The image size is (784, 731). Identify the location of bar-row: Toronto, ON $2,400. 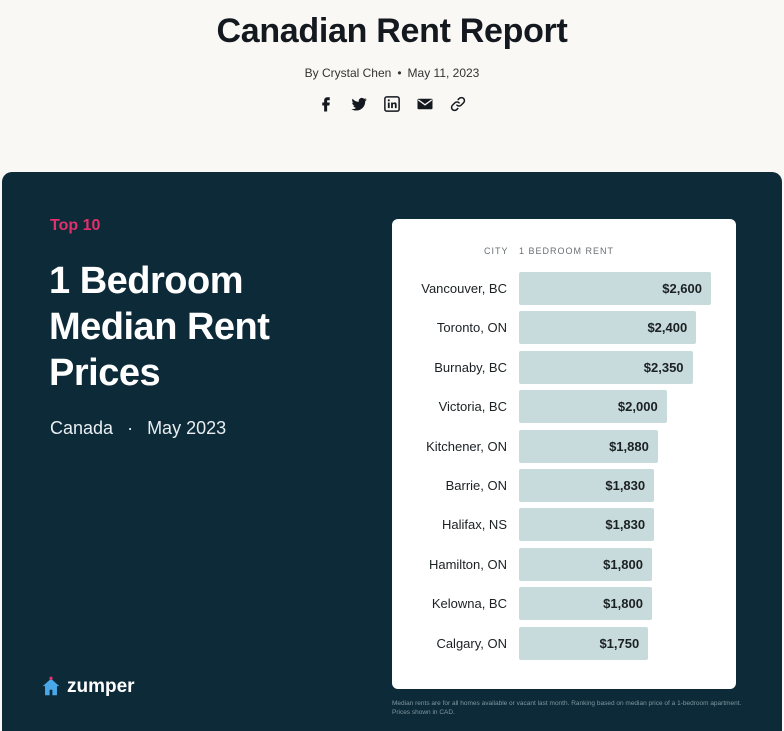
(564, 328).